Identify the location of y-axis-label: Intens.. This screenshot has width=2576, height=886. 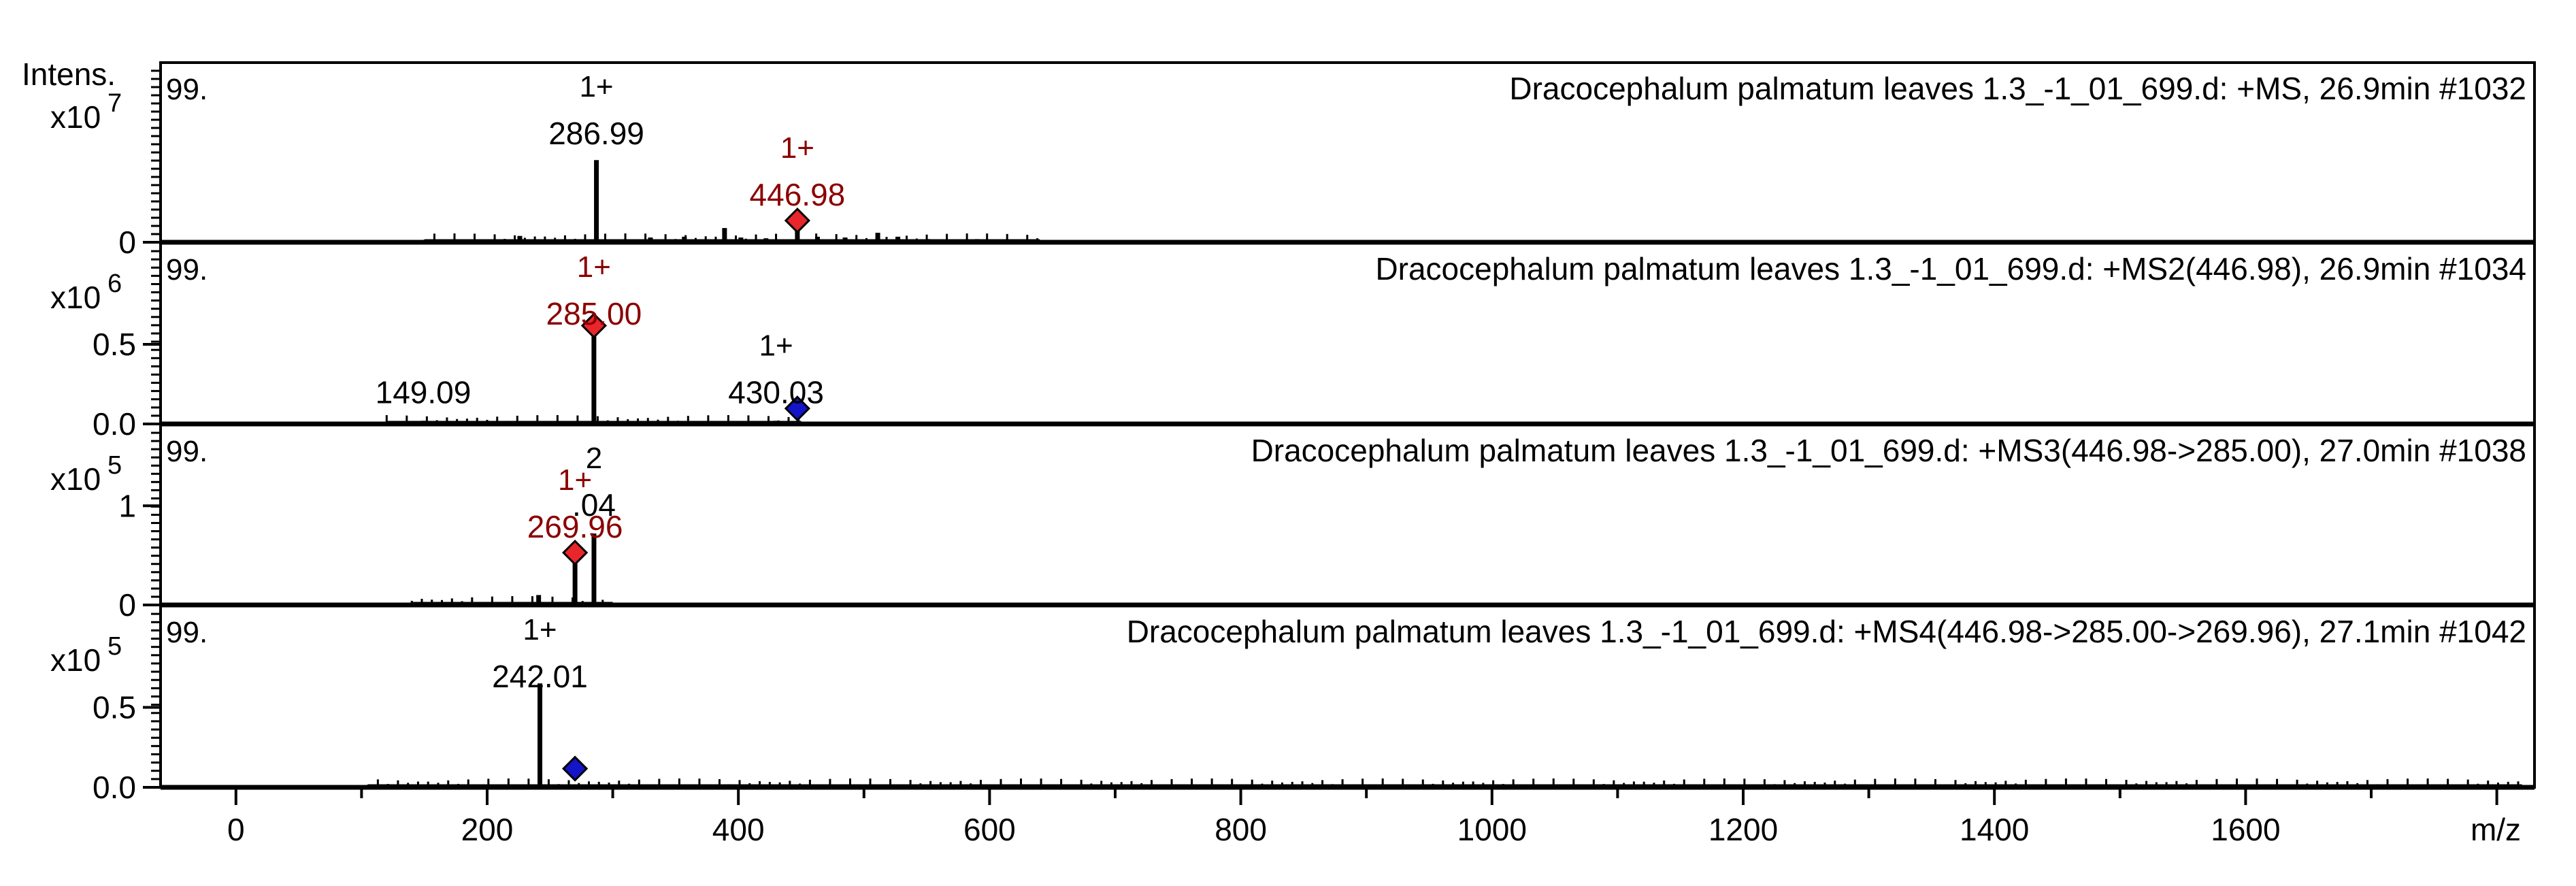
(69, 74).